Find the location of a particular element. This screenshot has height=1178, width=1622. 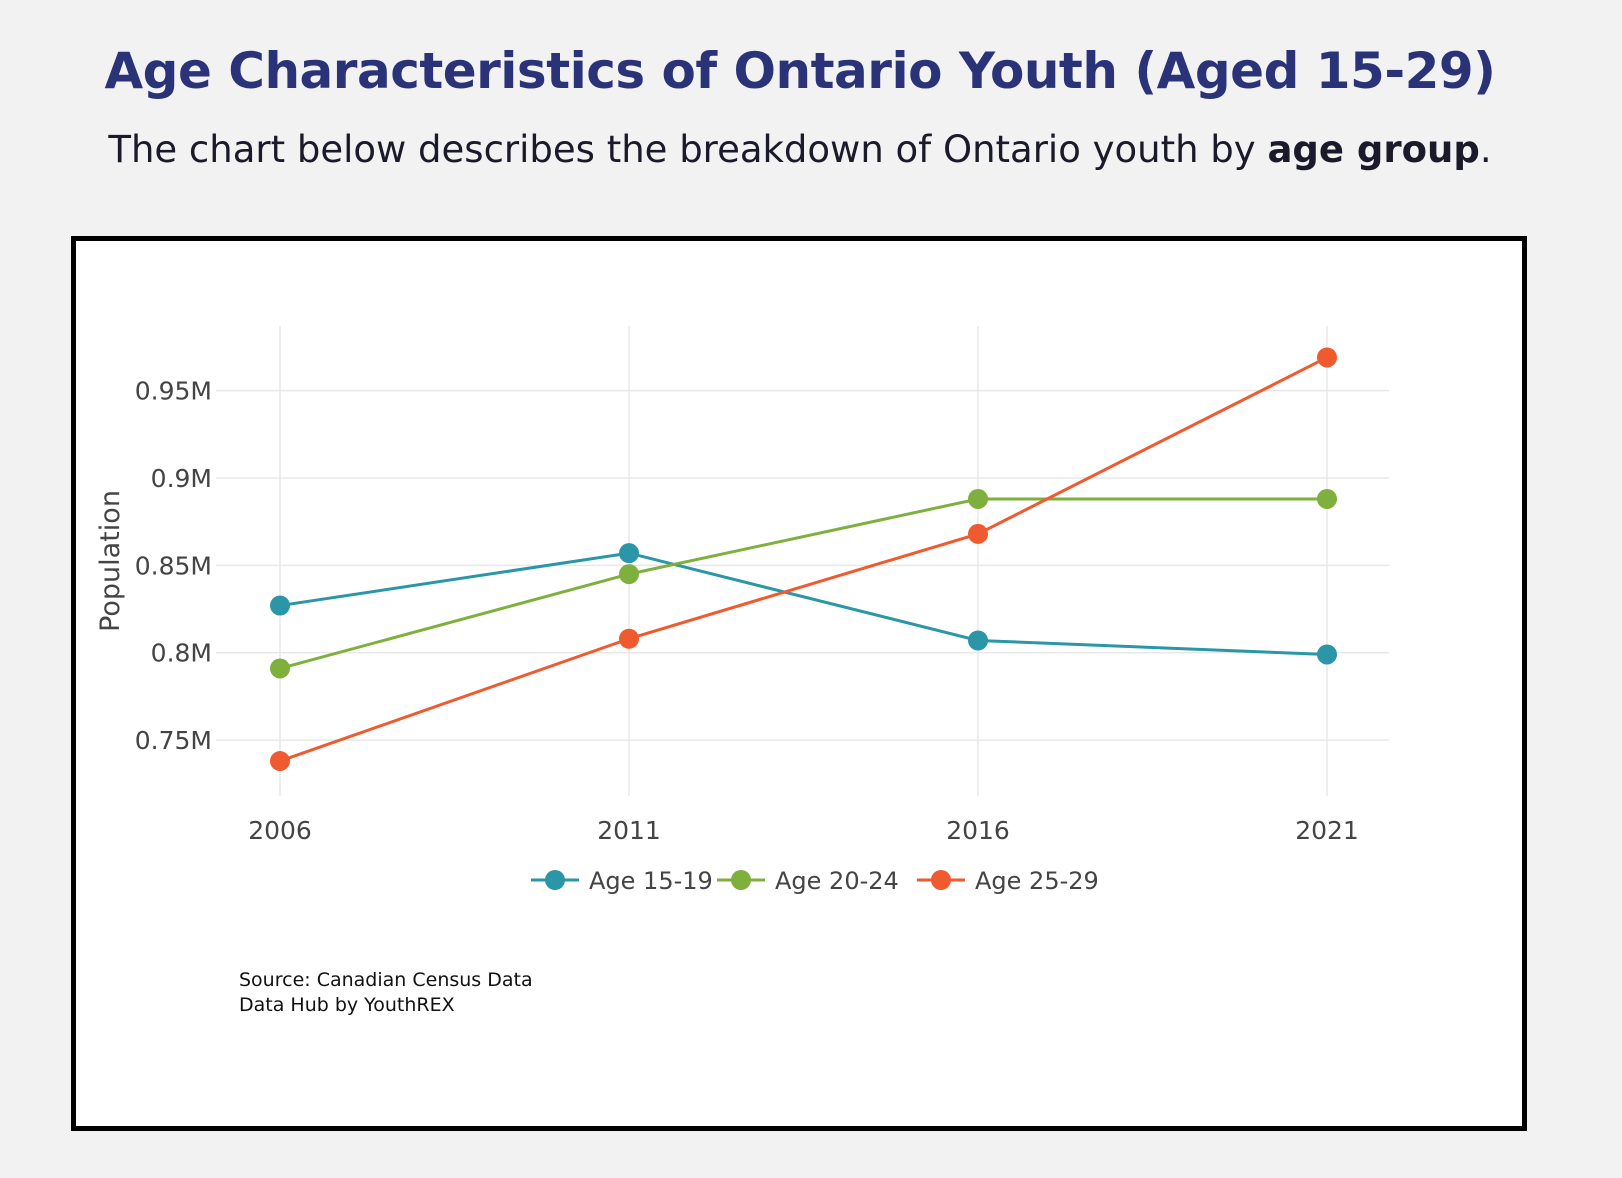

y-tick-label: 0.85M is located at coordinates (173, 565).